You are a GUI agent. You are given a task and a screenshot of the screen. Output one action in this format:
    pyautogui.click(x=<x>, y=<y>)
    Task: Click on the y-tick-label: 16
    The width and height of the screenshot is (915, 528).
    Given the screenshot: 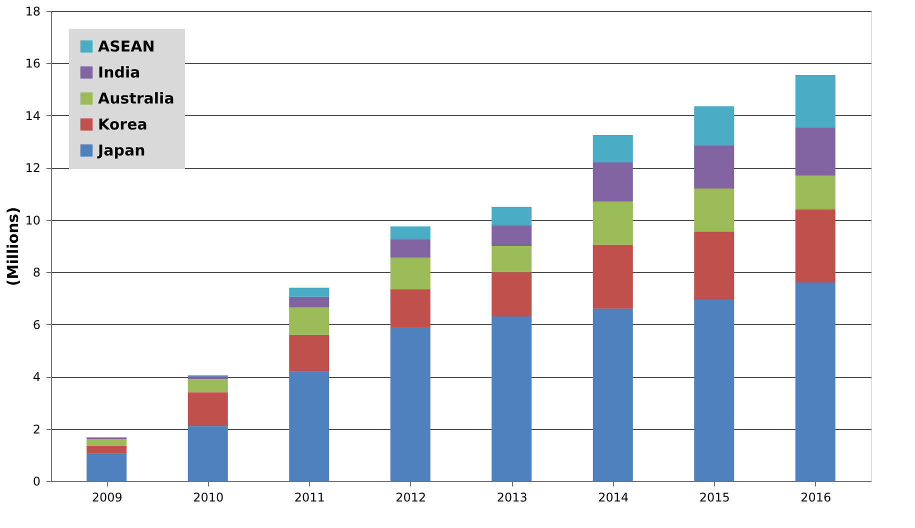 What is the action you would take?
    pyautogui.click(x=32, y=63)
    